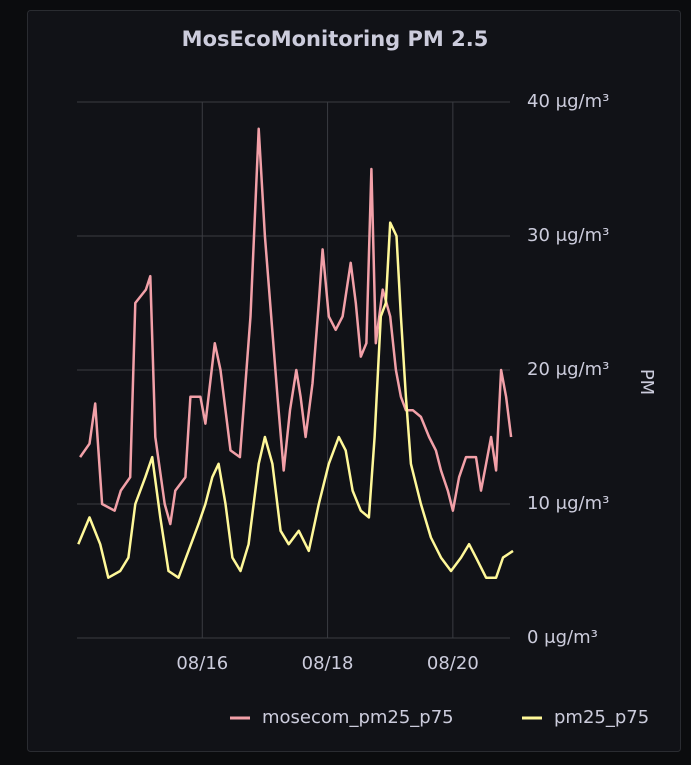  Describe the element at coordinates (646, 382) in the screenshot. I see `y-axis-label: PM` at that location.